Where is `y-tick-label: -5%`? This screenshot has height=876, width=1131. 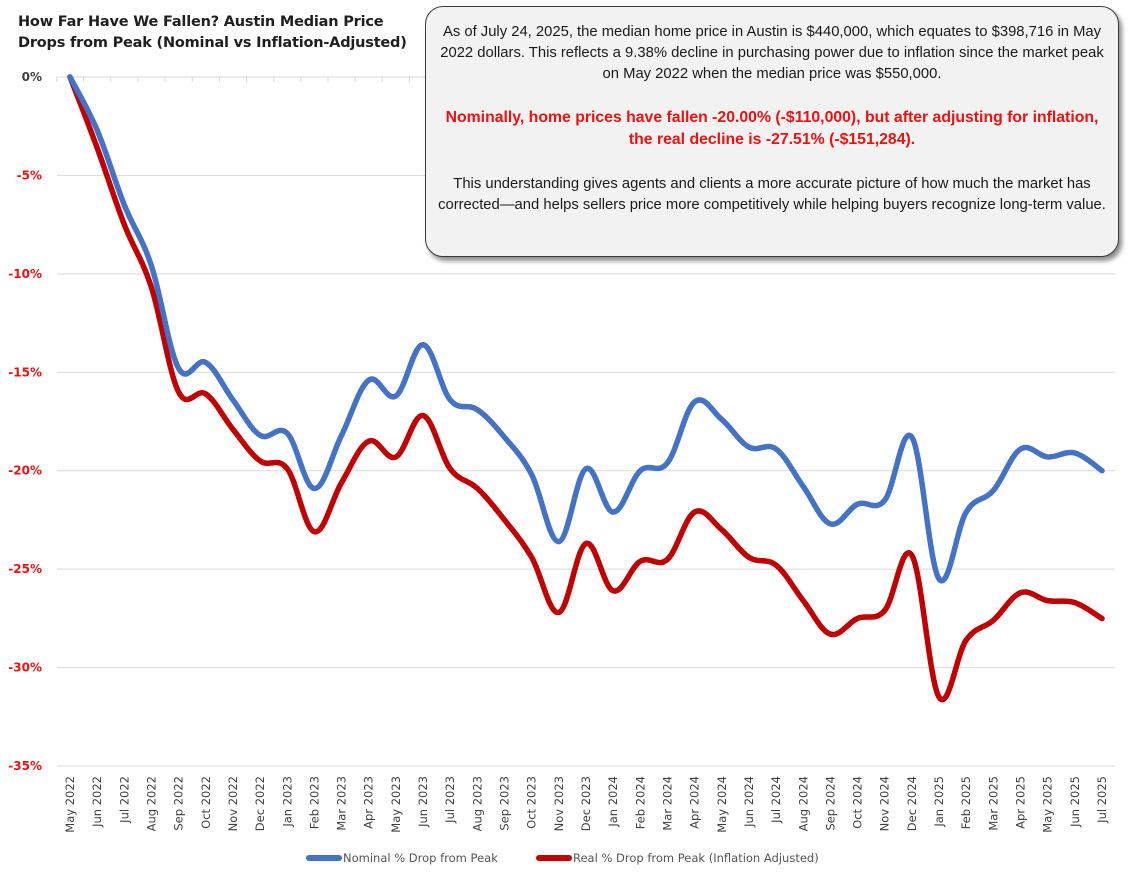 y-tick-label: -5% is located at coordinates (29, 175).